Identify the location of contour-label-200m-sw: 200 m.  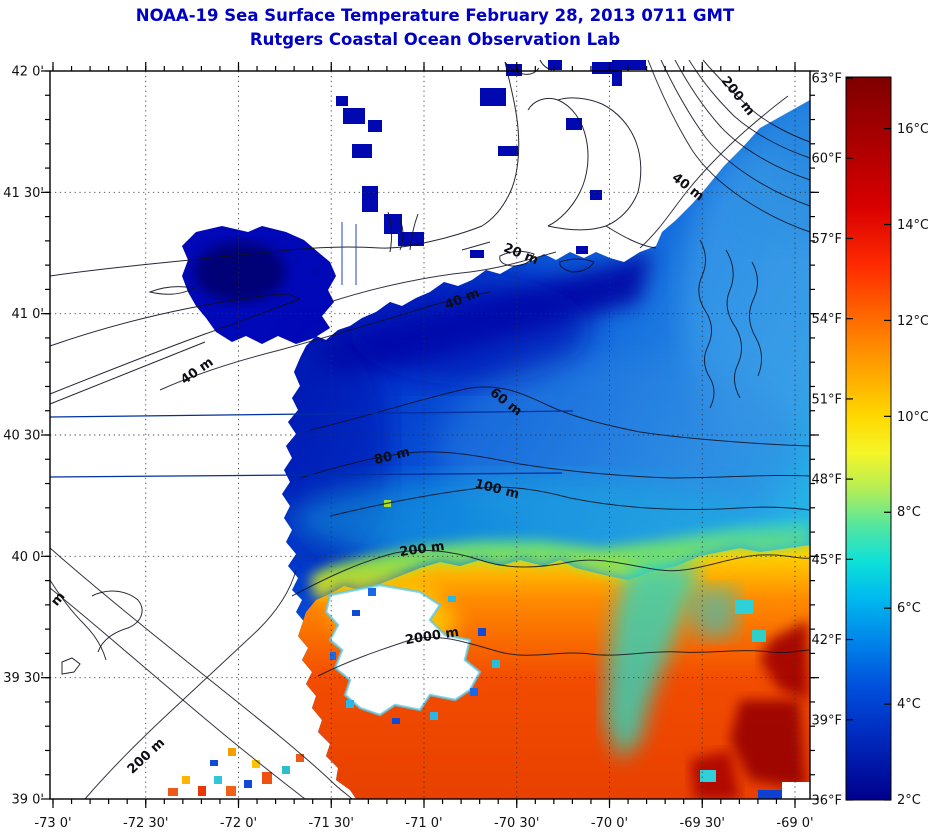
(146, 756).